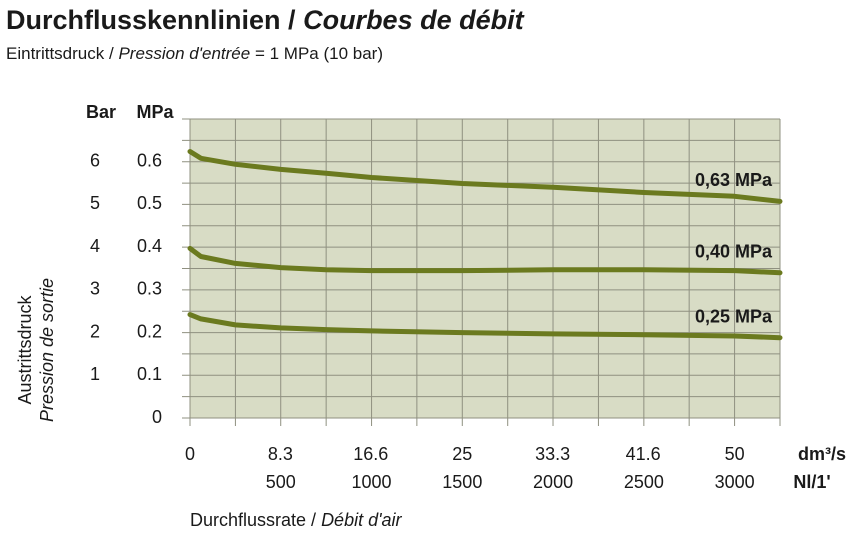 The height and width of the screenshot is (537, 860). Describe the element at coordinates (95, 289) in the screenshot. I see `y2-tick-label: 3` at that location.